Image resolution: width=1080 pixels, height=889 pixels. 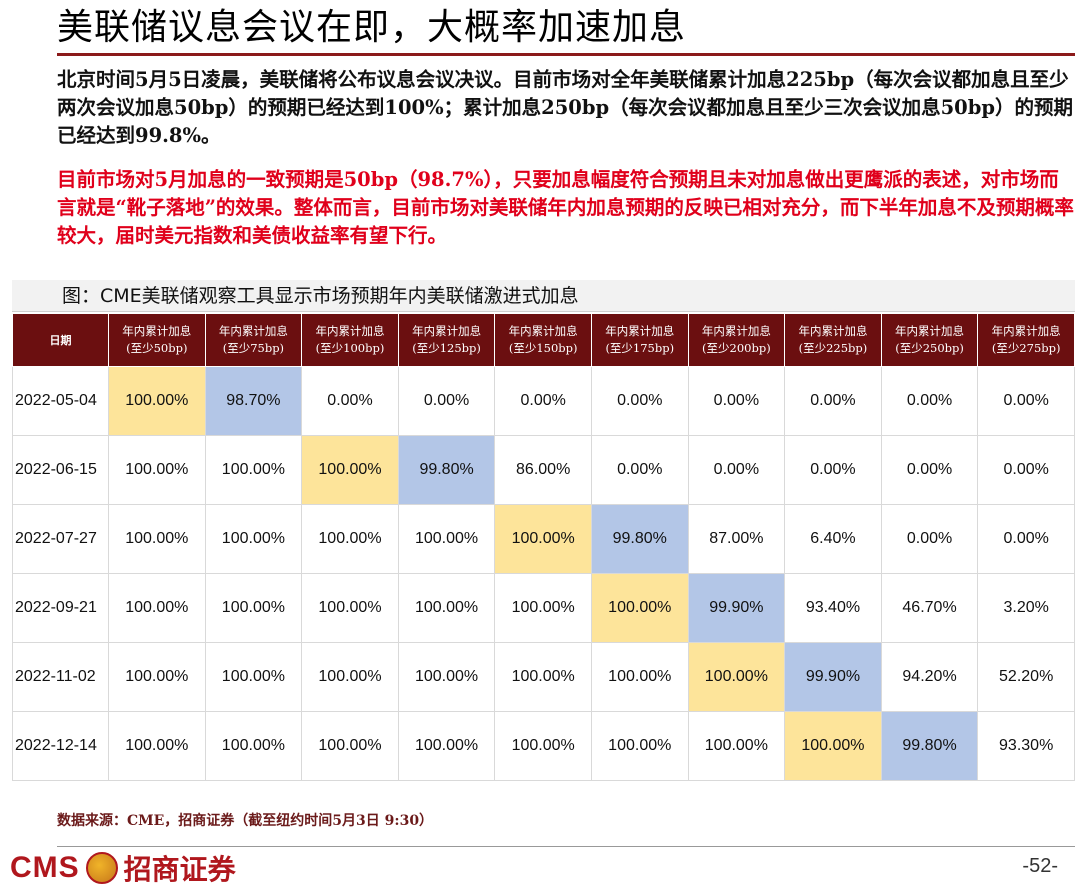 I want to click on column-header-4: 年内累计加息 (至少125bp), so click(x=446, y=340).